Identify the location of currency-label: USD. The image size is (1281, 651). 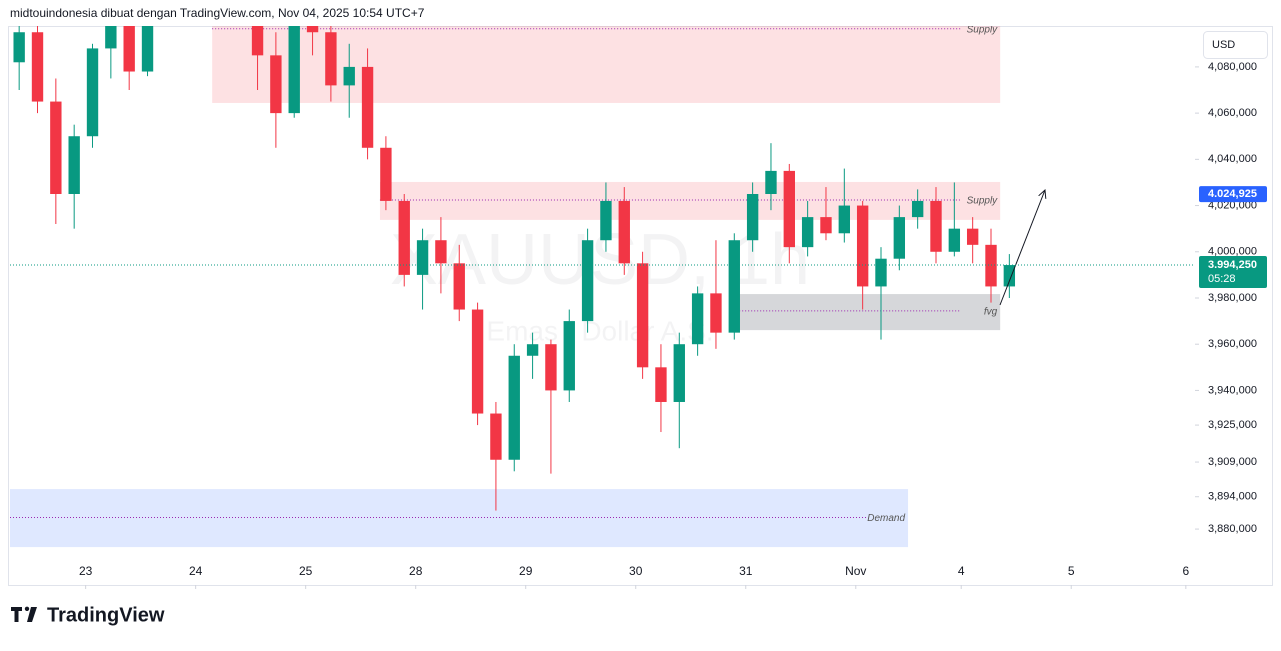
(1223, 45).